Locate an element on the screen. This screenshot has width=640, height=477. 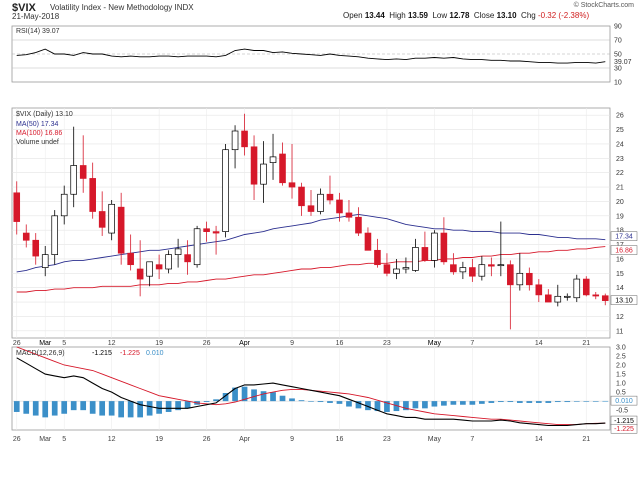
macd-legend: MACD(12,26,9) is located at coordinates (40, 353).